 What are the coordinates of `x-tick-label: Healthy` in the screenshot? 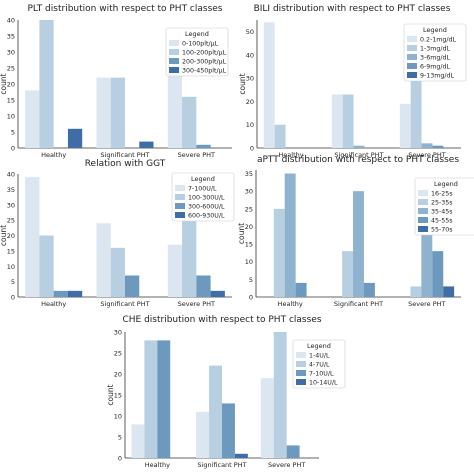 It's located at (53, 304).